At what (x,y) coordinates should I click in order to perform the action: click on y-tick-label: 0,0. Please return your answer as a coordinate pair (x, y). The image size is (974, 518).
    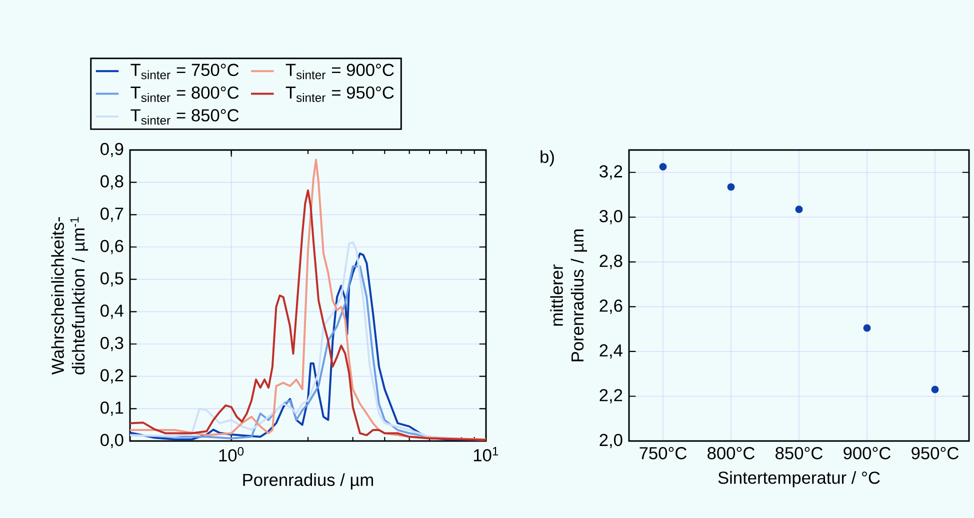
    Looking at the image, I should click on (112, 441).